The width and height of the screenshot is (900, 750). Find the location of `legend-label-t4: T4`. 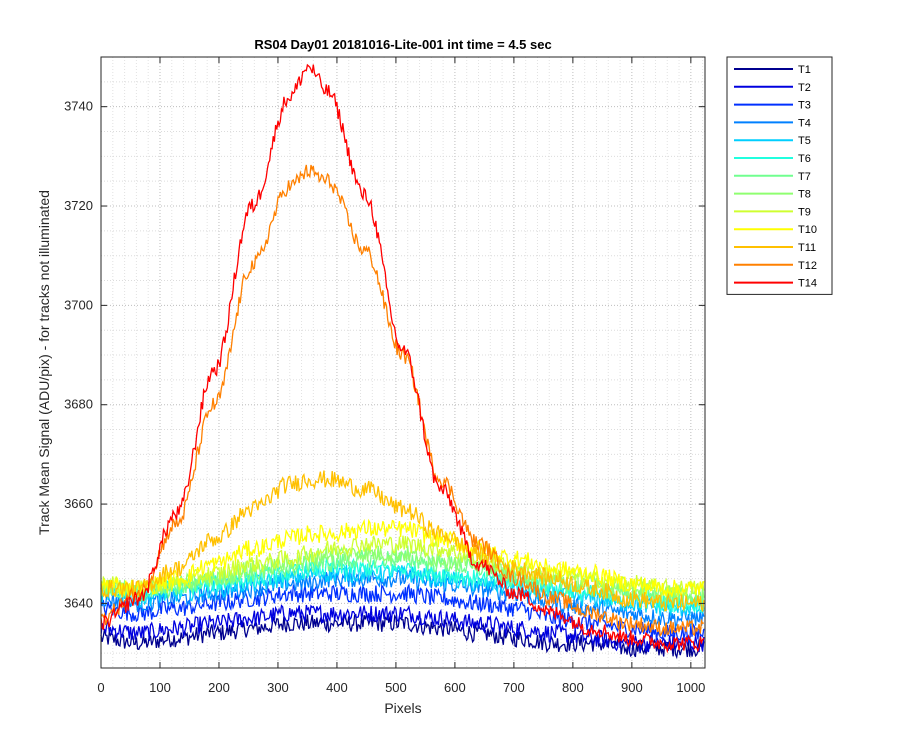

legend-label-t4: T4 is located at coordinates (804, 123).